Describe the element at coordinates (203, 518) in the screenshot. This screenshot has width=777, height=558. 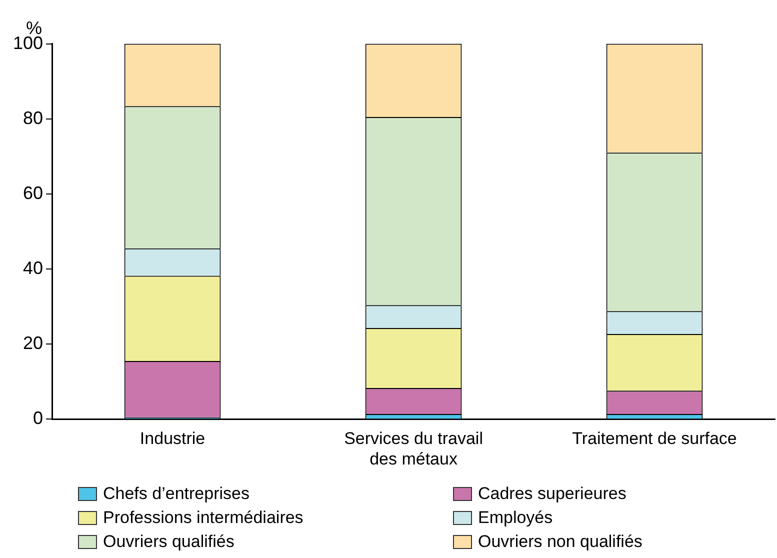
I see `legend-label: Professions intermédiaires` at that location.